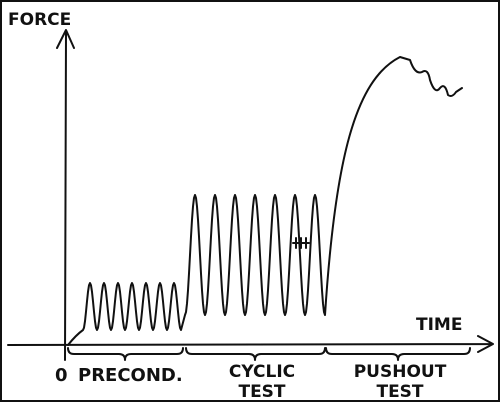 The image size is (500, 402). Describe the element at coordinates (65, 195) in the screenshot. I see `y-axis` at that location.